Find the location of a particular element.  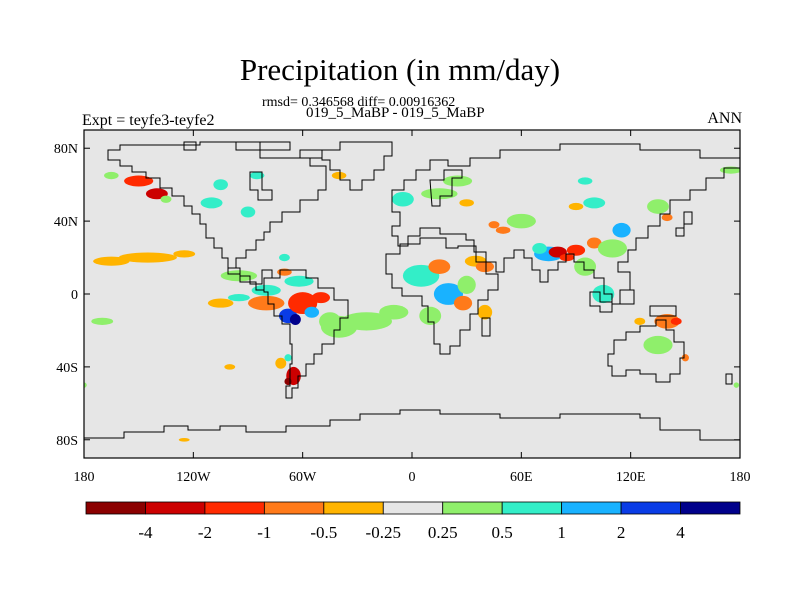

coastline-greenland is located at coordinates (357, 166).